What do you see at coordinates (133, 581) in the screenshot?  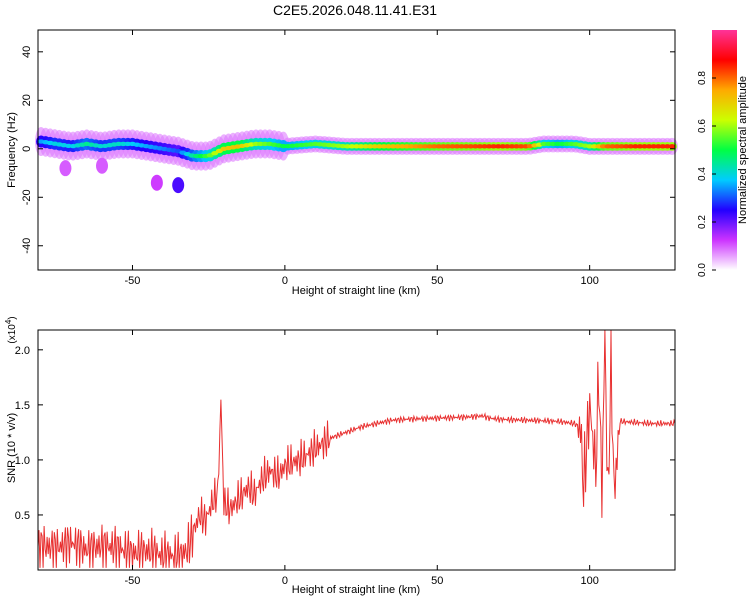 I see `snr-xtick-label: -50` at bounding box center [133, 581].